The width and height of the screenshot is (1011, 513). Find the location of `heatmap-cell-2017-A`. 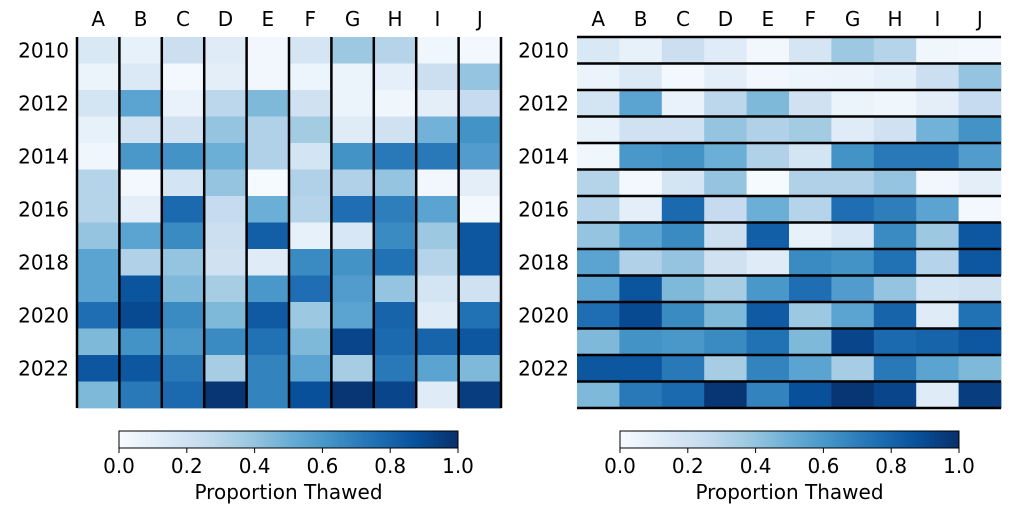

heatmap-cell-2017-A is located at coordinates (598, 236).